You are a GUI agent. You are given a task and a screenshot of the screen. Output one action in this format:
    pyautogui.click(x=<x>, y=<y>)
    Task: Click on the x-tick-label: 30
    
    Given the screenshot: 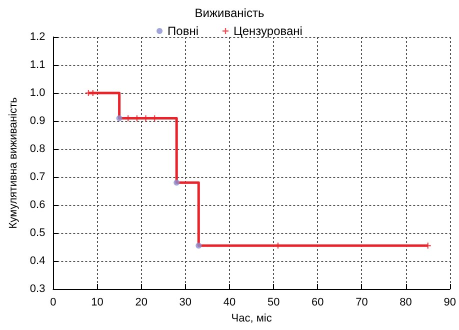 What is the action you would take?
    pyautogui.click(x=185, y=302)
    